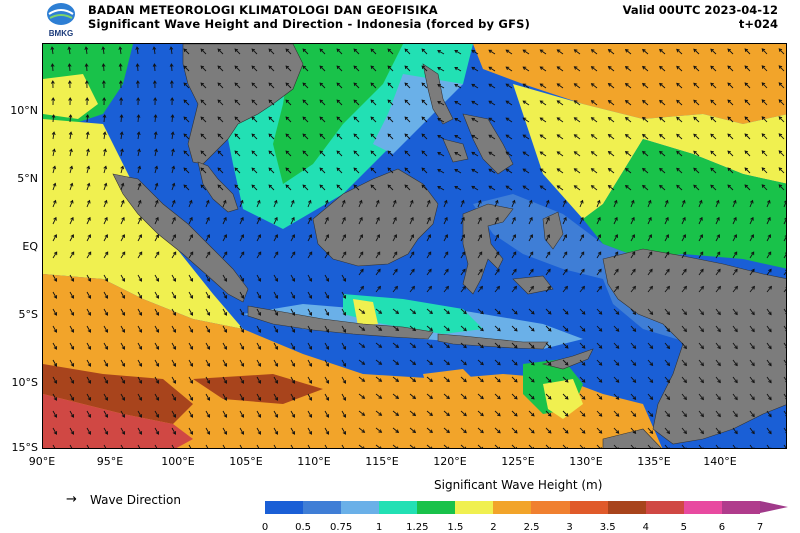  I want to click on timor-island, so click(567, 359).